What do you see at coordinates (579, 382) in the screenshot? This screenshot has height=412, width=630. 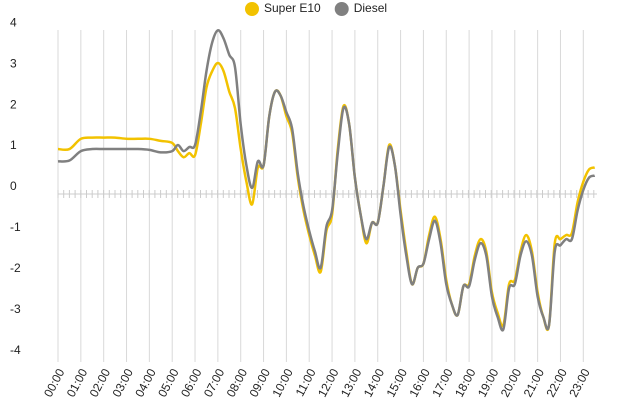 I see `x-tick-label: 23:00` at bounding box center [579, 382].